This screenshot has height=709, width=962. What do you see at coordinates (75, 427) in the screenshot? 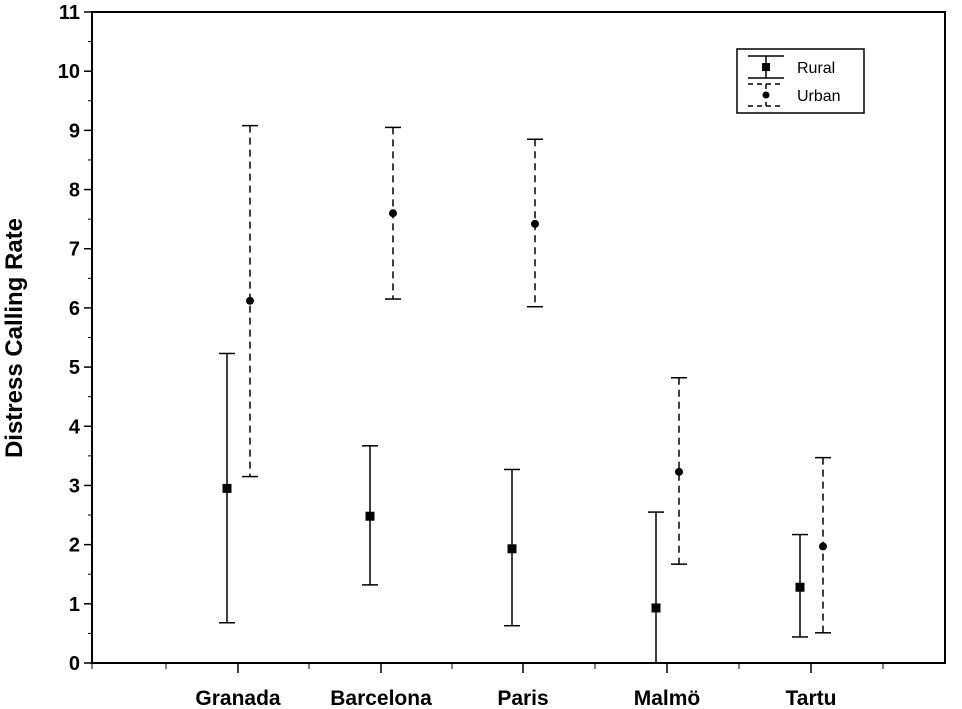
I see `y-tick-label: 4` at bounding box center [75, 427].